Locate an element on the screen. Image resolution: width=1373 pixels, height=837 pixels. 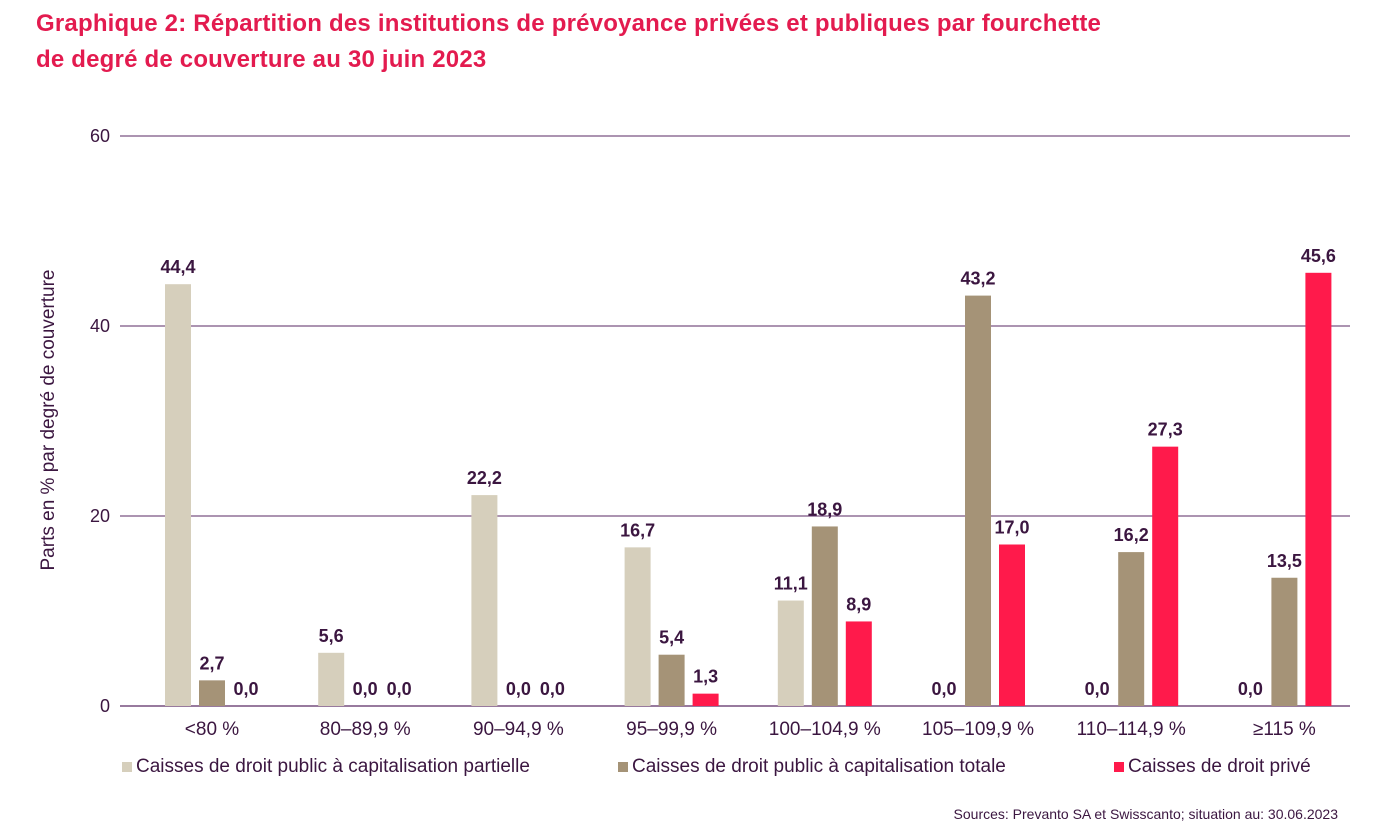
legend-label-private: Caisses de droit privé is located at coordinates (1219, 766).